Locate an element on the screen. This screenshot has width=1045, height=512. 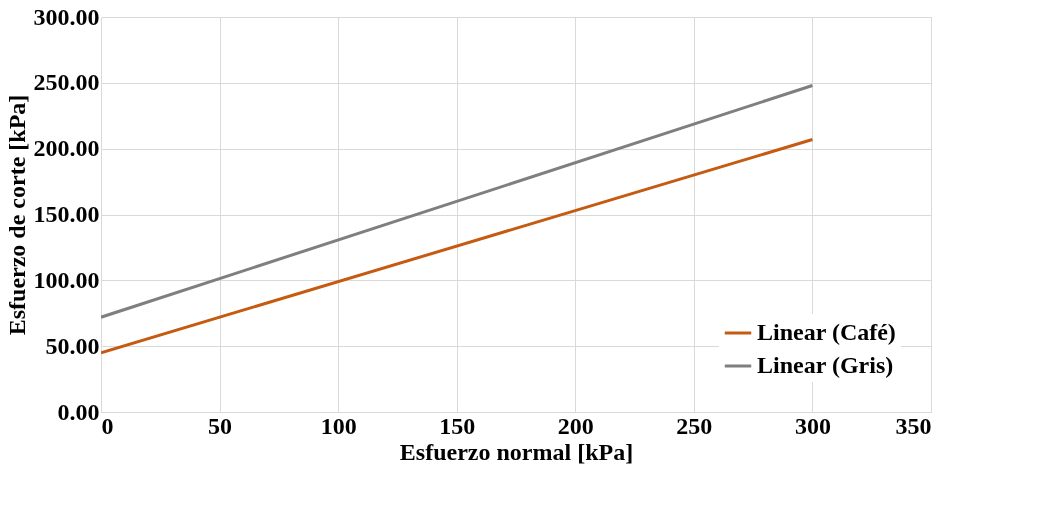
y-tick-label: 300.00 is located at coordinates (66, 16).